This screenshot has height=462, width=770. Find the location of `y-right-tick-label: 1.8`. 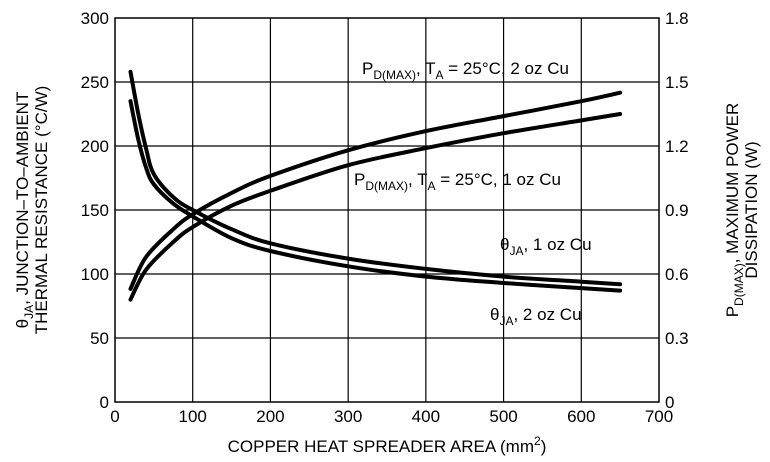

y-right-tick-label: 1.8 is located at coordinates (677, 18).